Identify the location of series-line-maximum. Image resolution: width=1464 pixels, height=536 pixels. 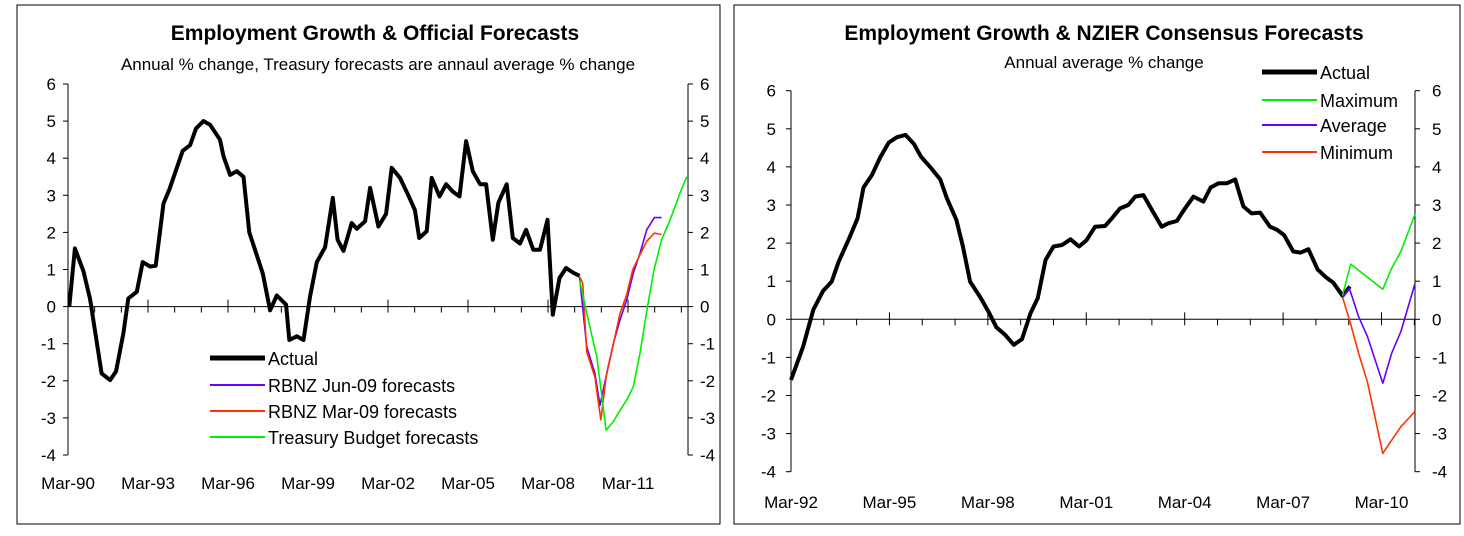
(1378, 254).